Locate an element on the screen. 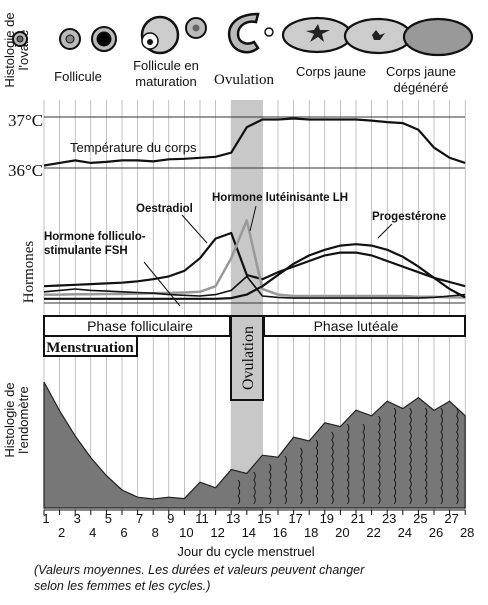 This screenshot has height=605, width=488. oestradiol-curve is located at coordinates (254, 259).